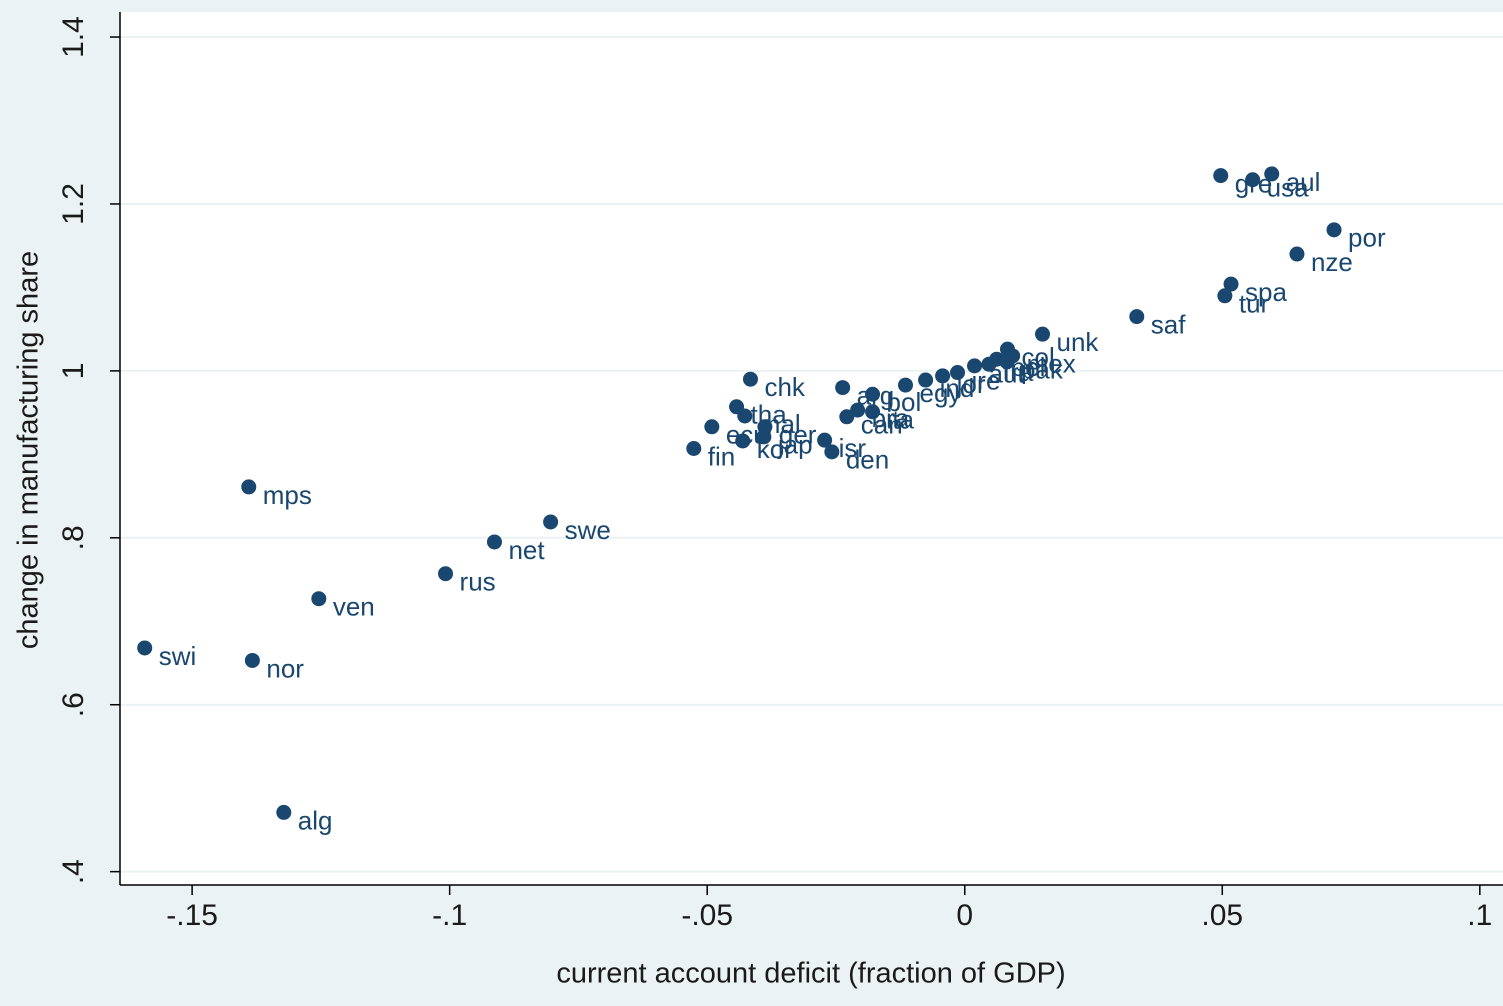 The image size is (1503, 1006). I want to click on point-label: unk, so click(1078, 342).